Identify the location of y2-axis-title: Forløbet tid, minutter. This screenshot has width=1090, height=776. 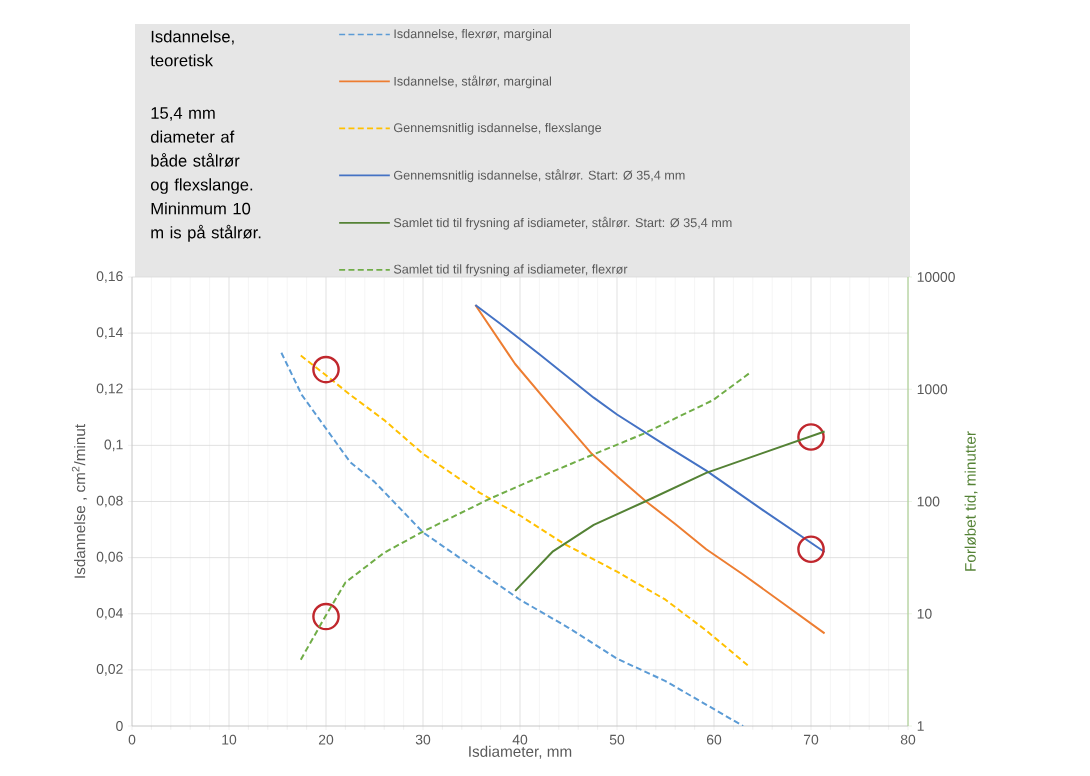
(971, 501).